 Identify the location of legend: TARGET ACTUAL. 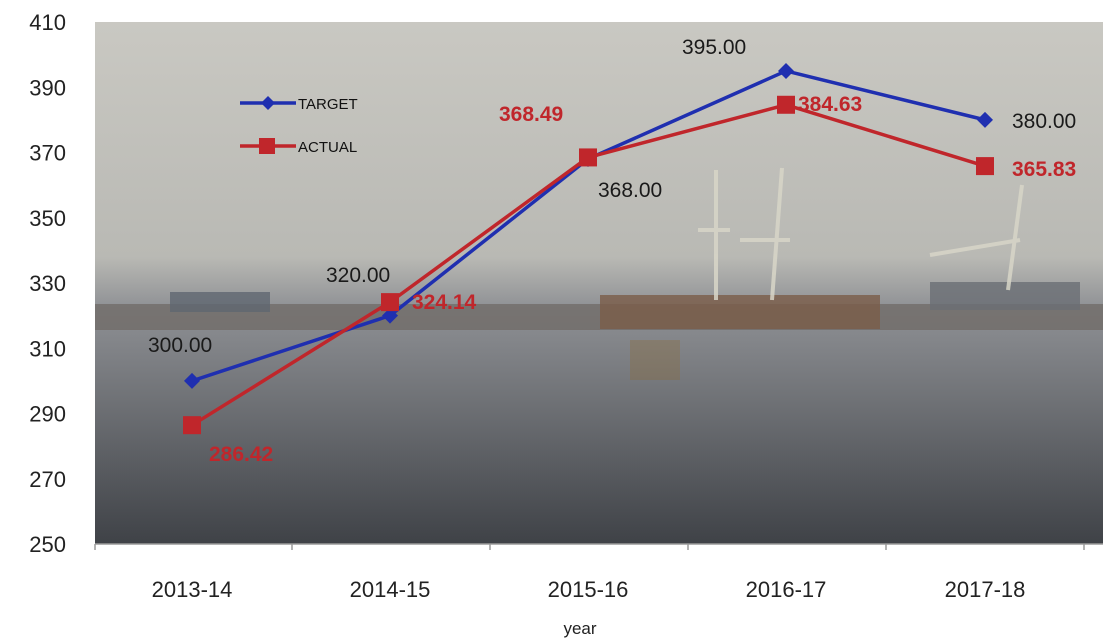
(299, 126).